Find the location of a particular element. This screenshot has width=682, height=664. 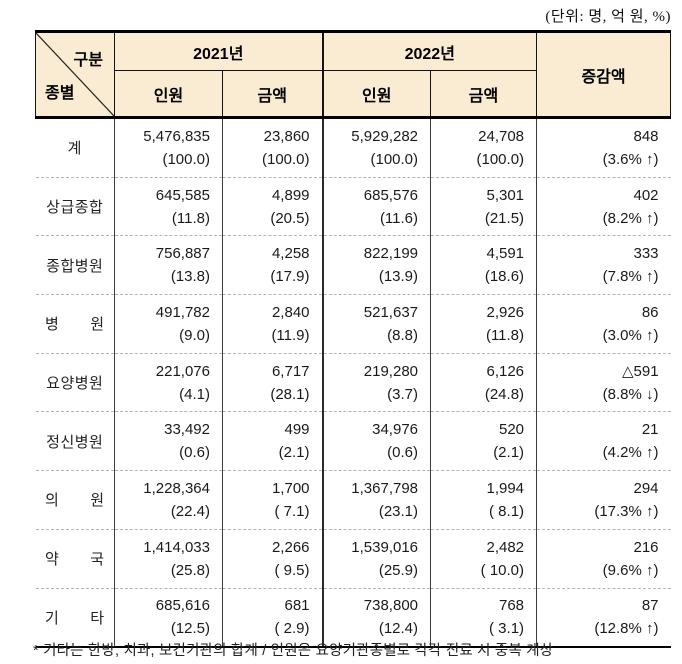

cell-number: 756,887 is located at coordinates (182, 254).